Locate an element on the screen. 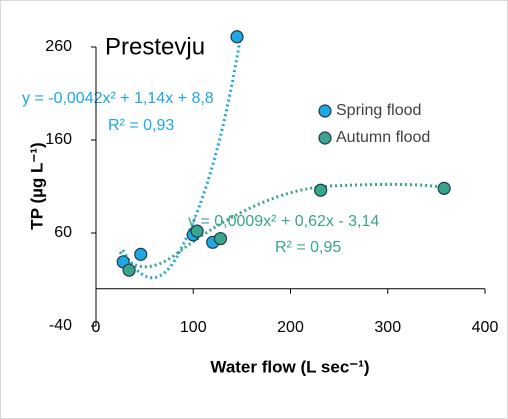  legend-label: Spring flood is located at coordinates (378, 110).